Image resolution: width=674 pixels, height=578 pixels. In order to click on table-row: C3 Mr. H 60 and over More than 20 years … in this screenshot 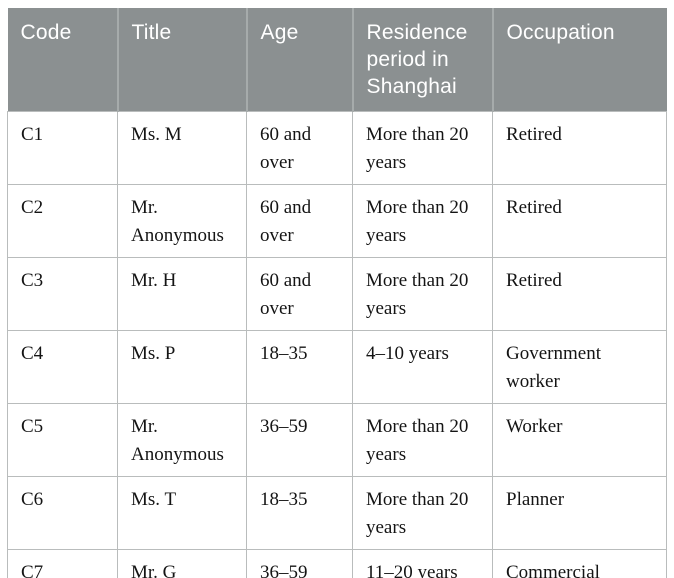, I will do `click(337, 293)`.